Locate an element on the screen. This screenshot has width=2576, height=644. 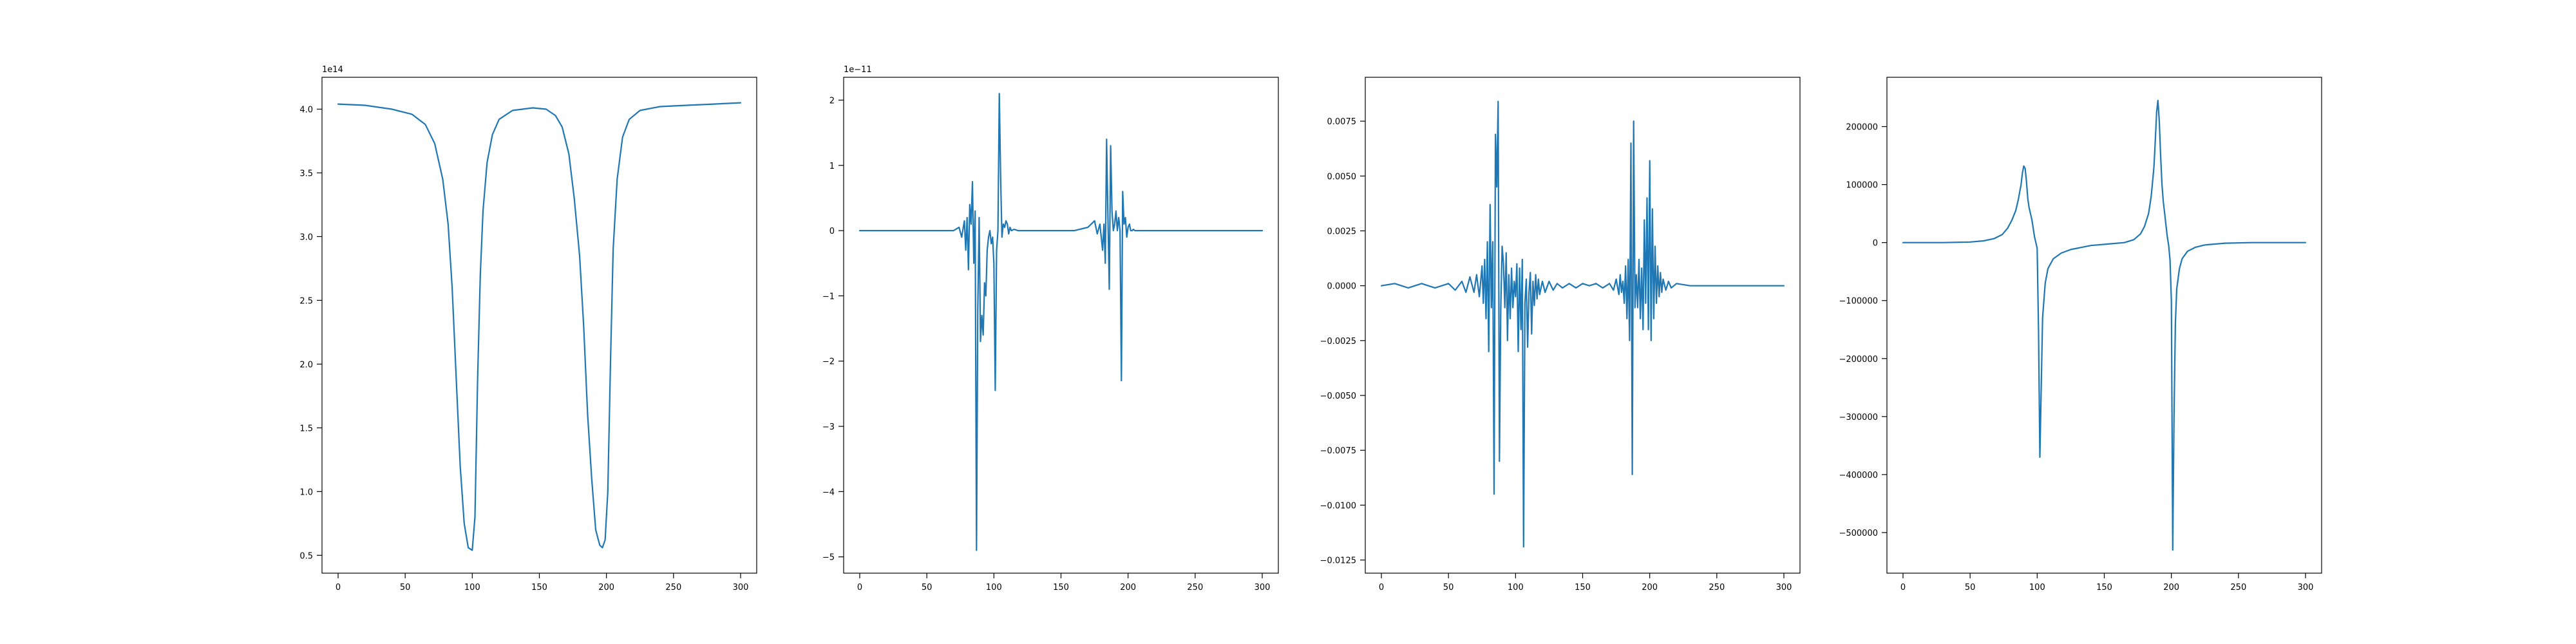
y-tick-label: 1.0 is located at coordinates (306, 493).